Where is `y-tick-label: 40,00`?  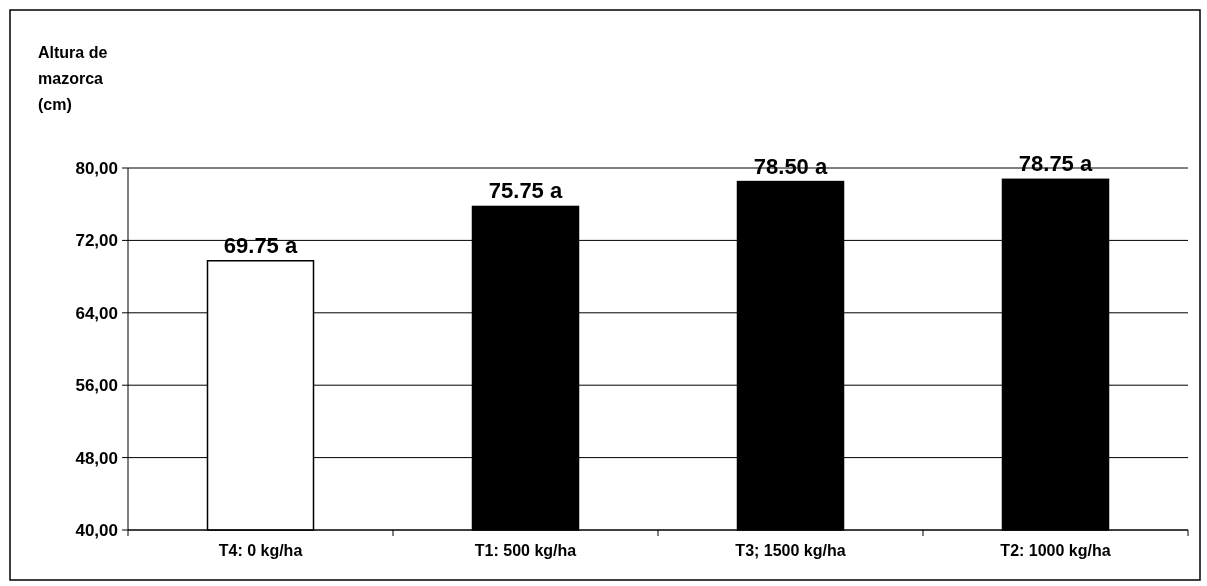 y-tick-label: 40,00 is located at coordinates (96, 530).